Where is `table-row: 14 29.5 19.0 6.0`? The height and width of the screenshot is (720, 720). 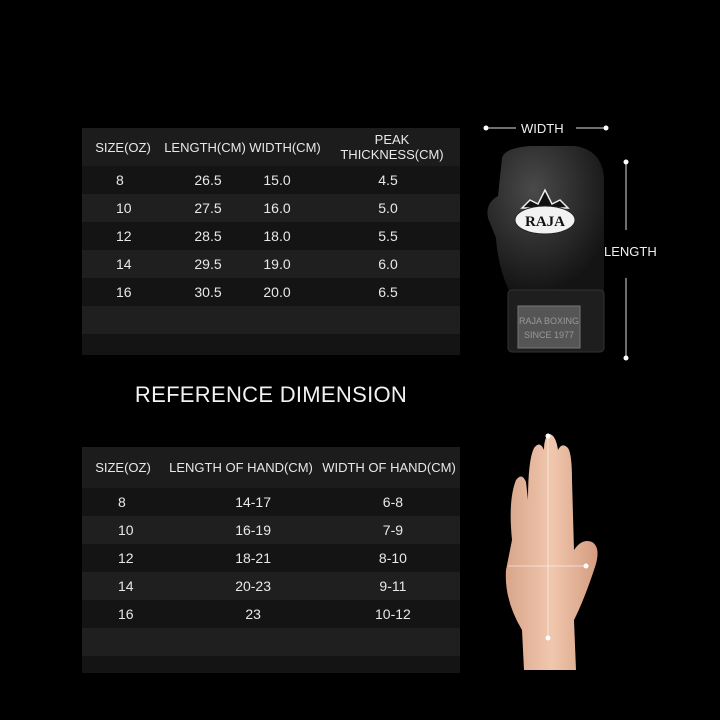
table-row: 14 29.5 19.0 6.0 is located at coordinates (271, 264).